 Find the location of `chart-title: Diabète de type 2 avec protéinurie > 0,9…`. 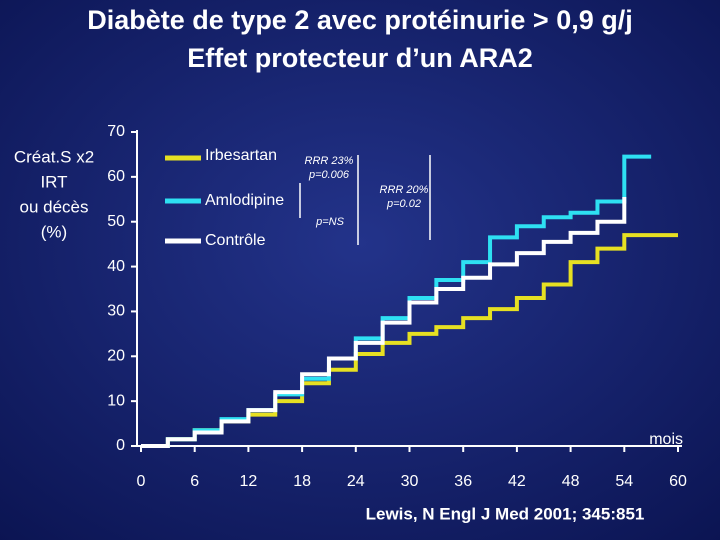

chart-title: Diabète de type 2 avec protéinurie > 0,9… is located at coordinates (359, 20).